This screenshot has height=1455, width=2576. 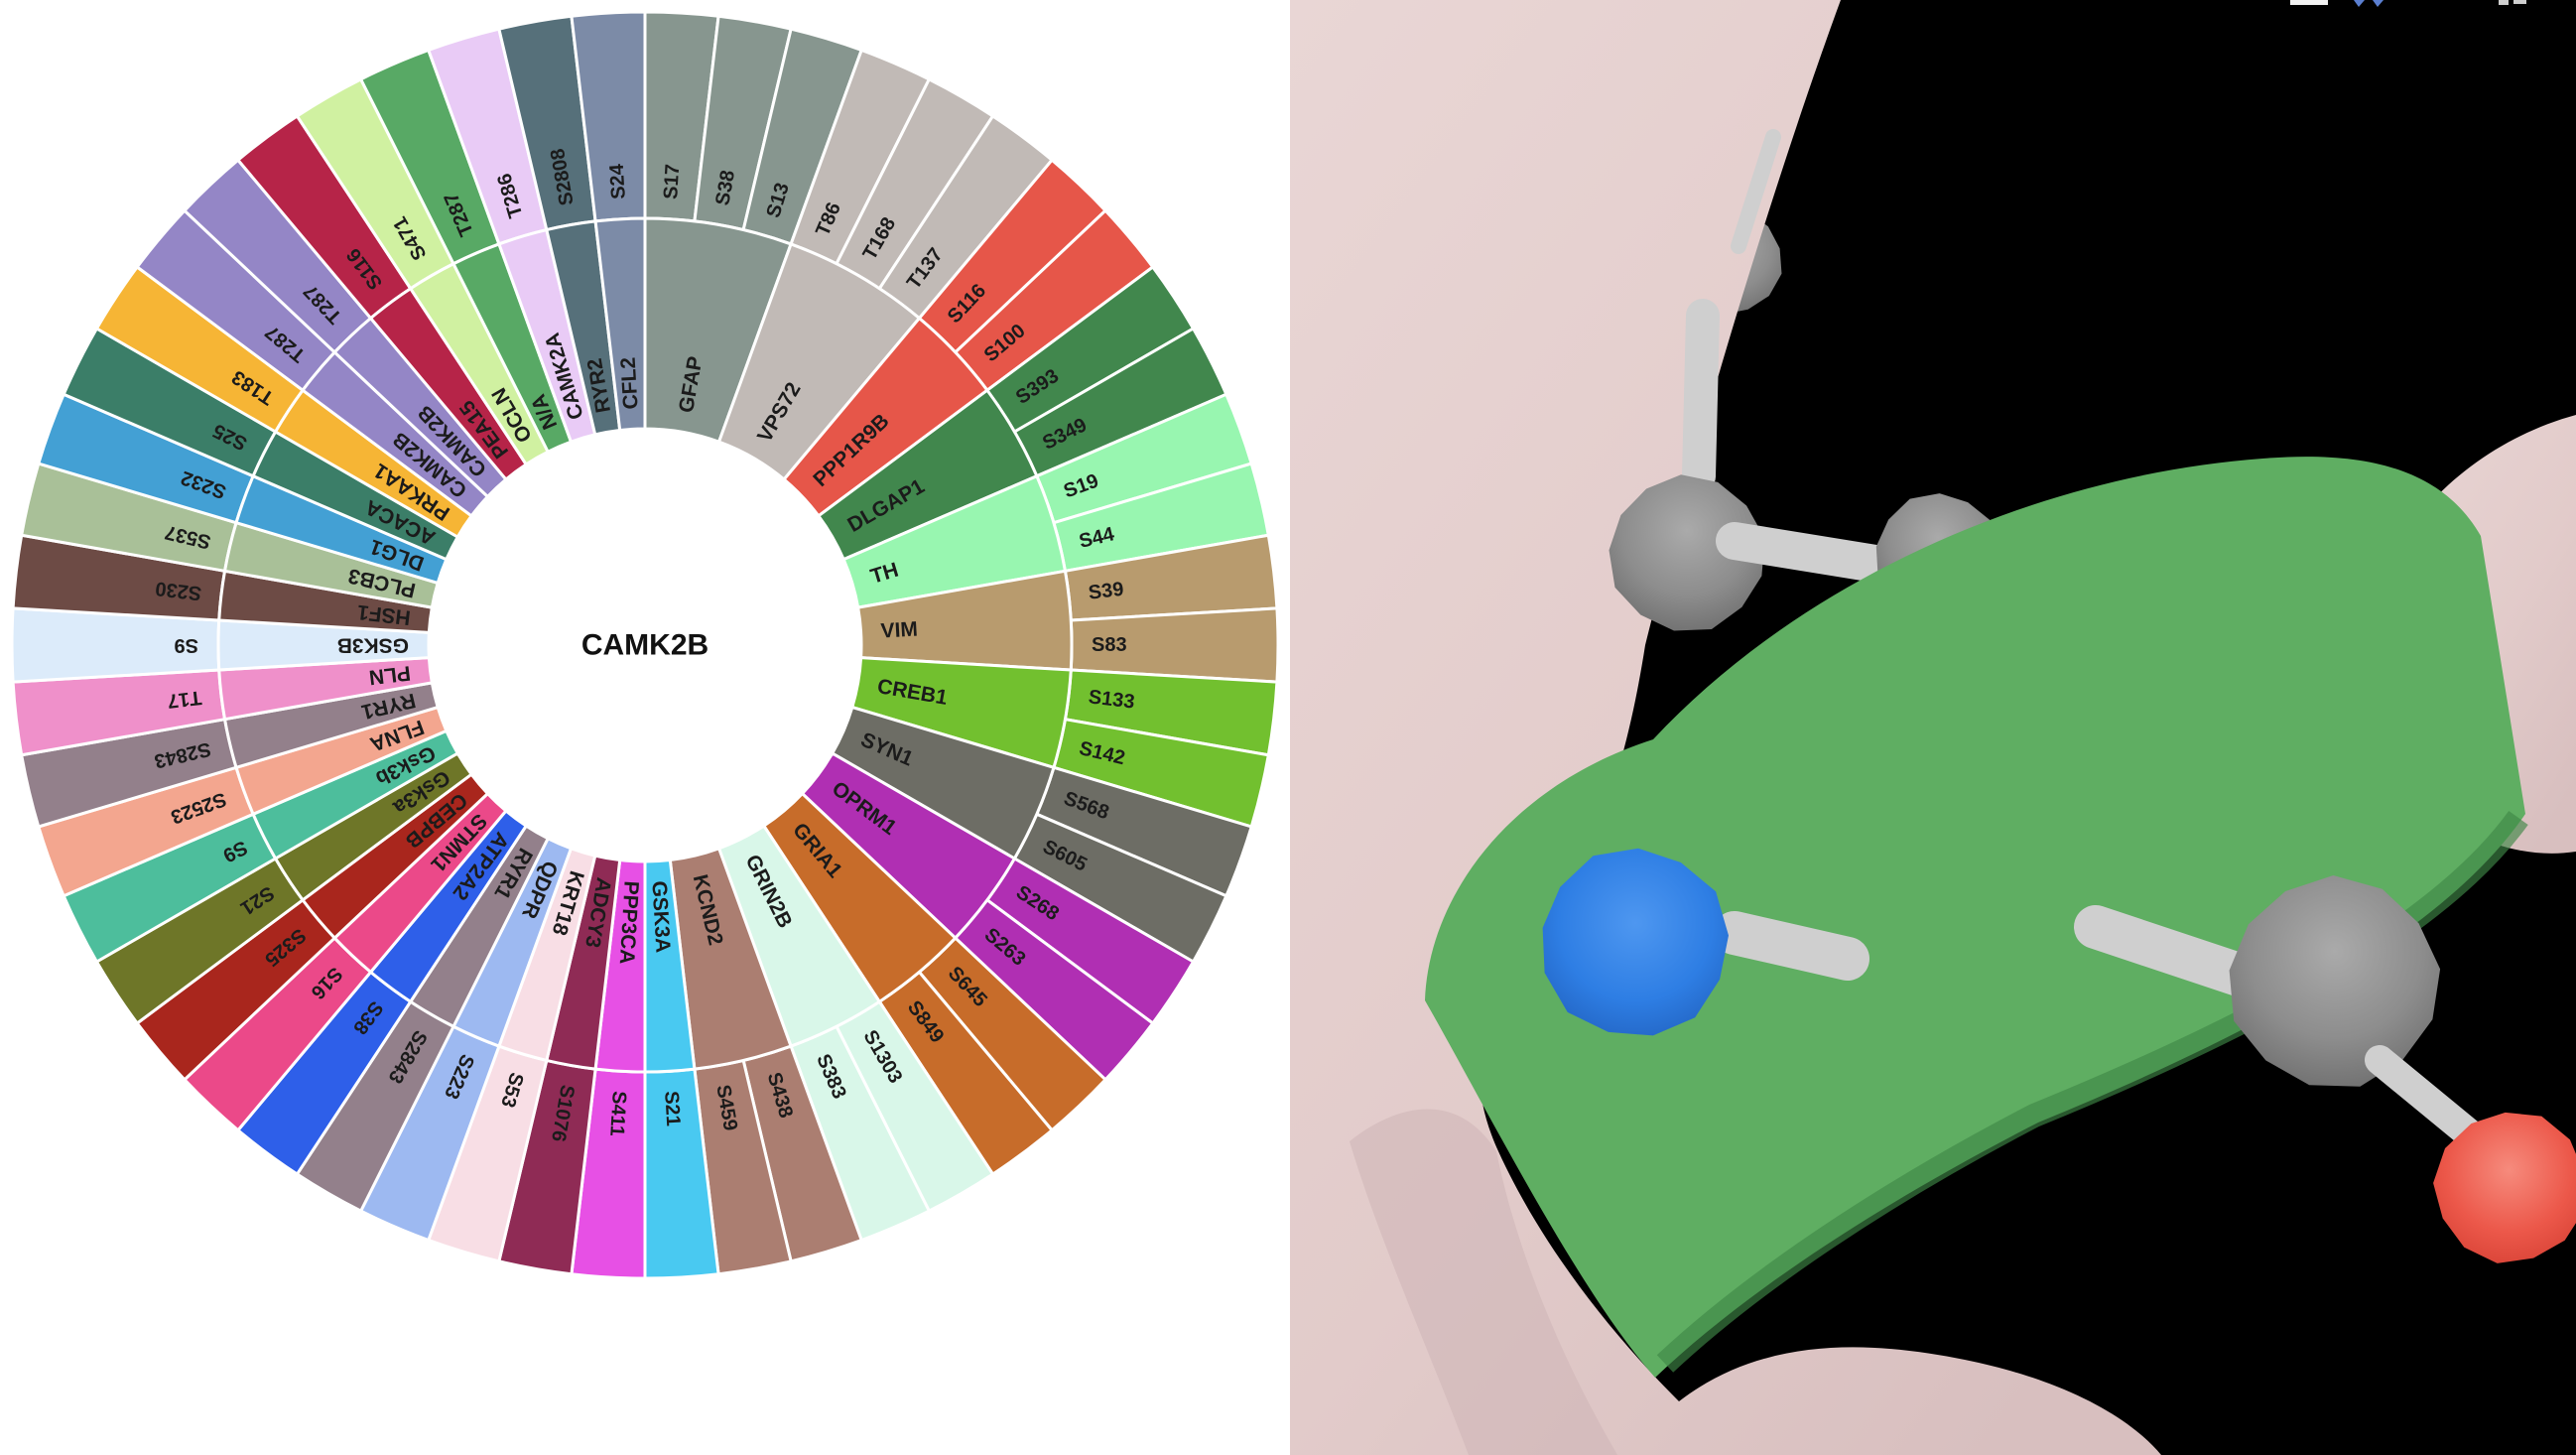 I want to click on ribbon-shade, so click(x=2092, y=1091).